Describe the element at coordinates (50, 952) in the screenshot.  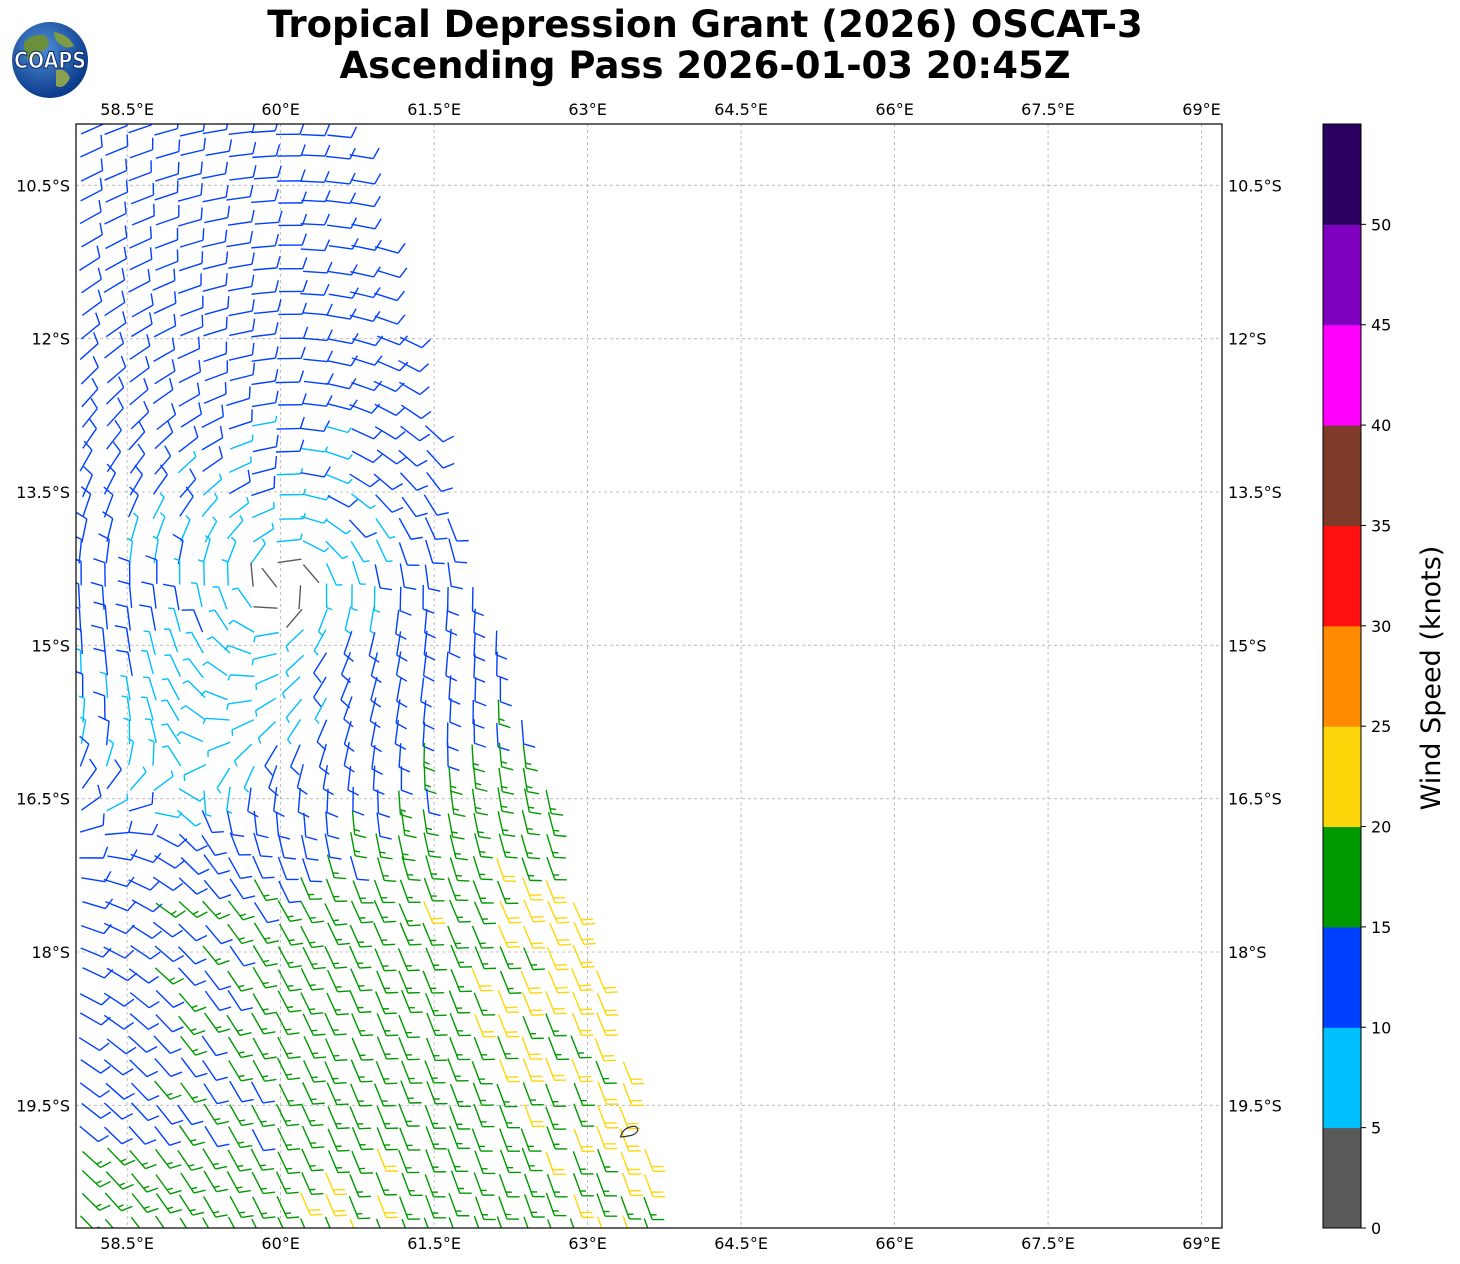
I see `lat-tick-label-left: 18°S` at that location.